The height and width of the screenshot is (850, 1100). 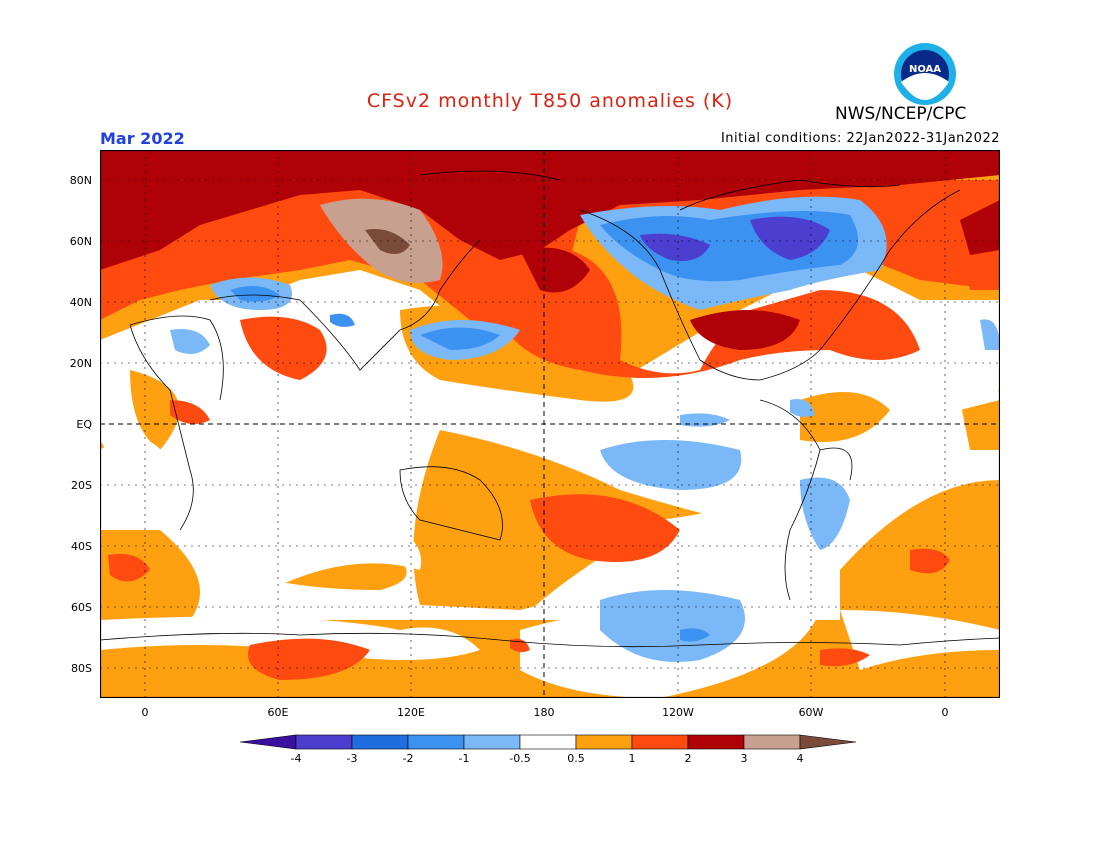 I want to click on color-legend, so click(x=548, y=742).